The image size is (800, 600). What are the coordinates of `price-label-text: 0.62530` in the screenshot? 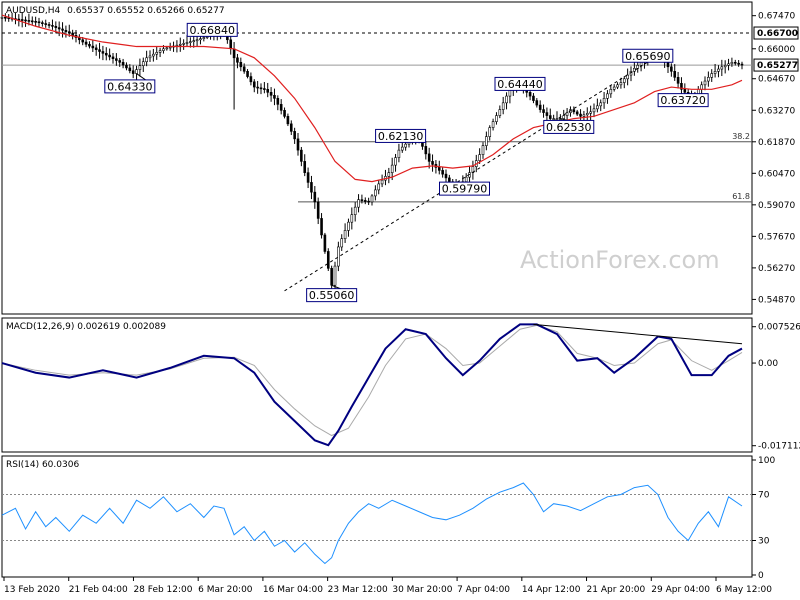 It's located at (569, 127).